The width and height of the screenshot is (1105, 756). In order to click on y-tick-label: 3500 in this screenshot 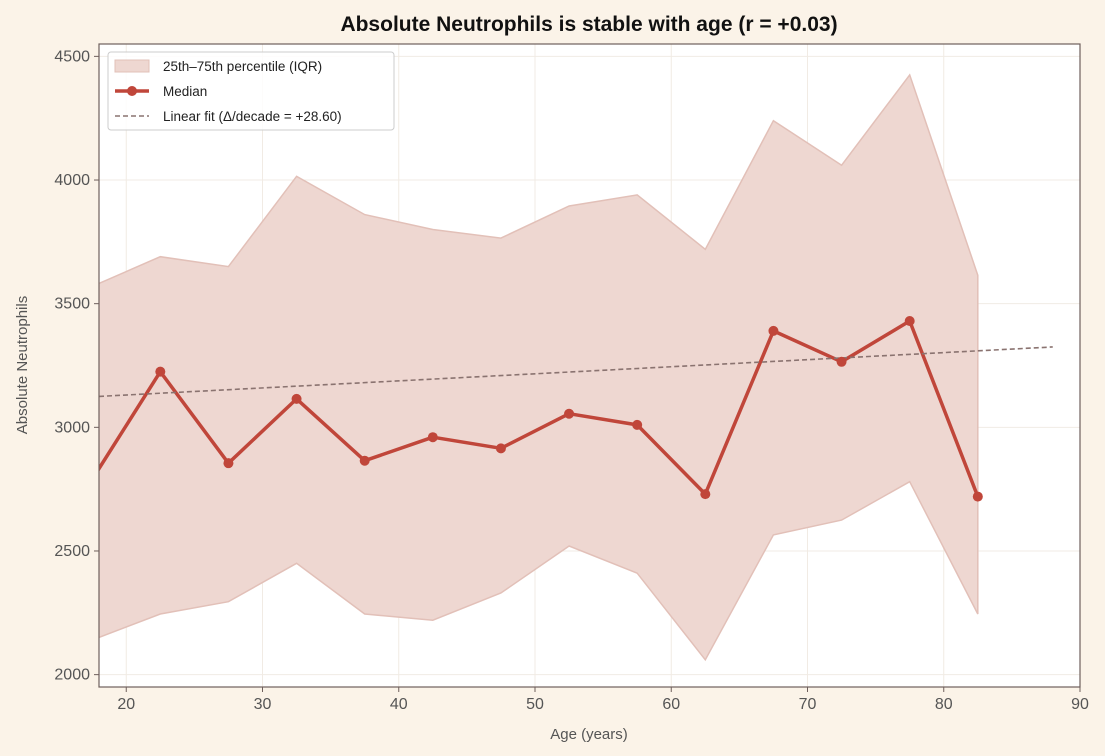, I will do `click(72, 304)`.